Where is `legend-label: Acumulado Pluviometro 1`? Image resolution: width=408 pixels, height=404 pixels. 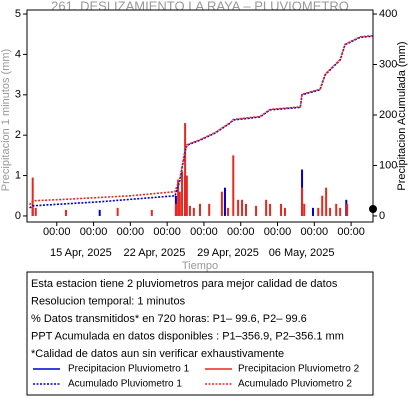
legend-label: Acumulado Pluviometro 1 is located at coordinates (125, 384).